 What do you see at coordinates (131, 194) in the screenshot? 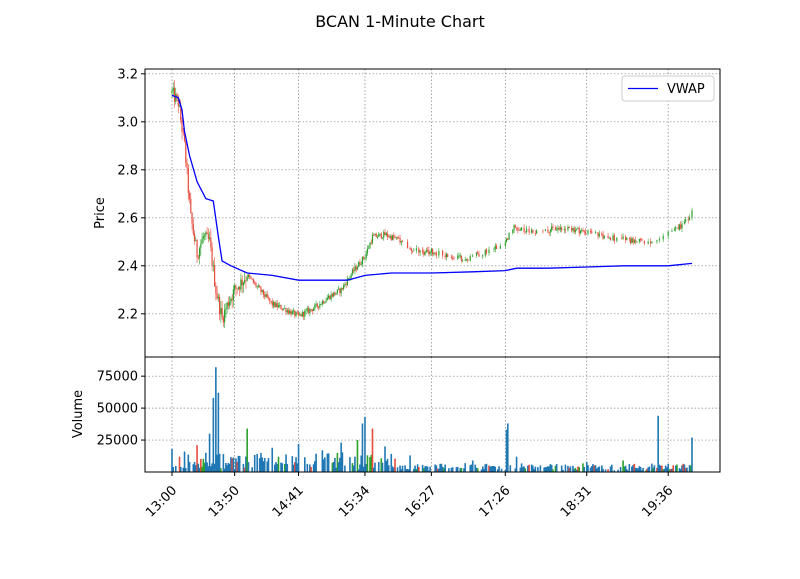
I see `price-y-axis: 2.2 2.4 2.6 2.8 3.0 3.2` at bounding box center [131, 194].